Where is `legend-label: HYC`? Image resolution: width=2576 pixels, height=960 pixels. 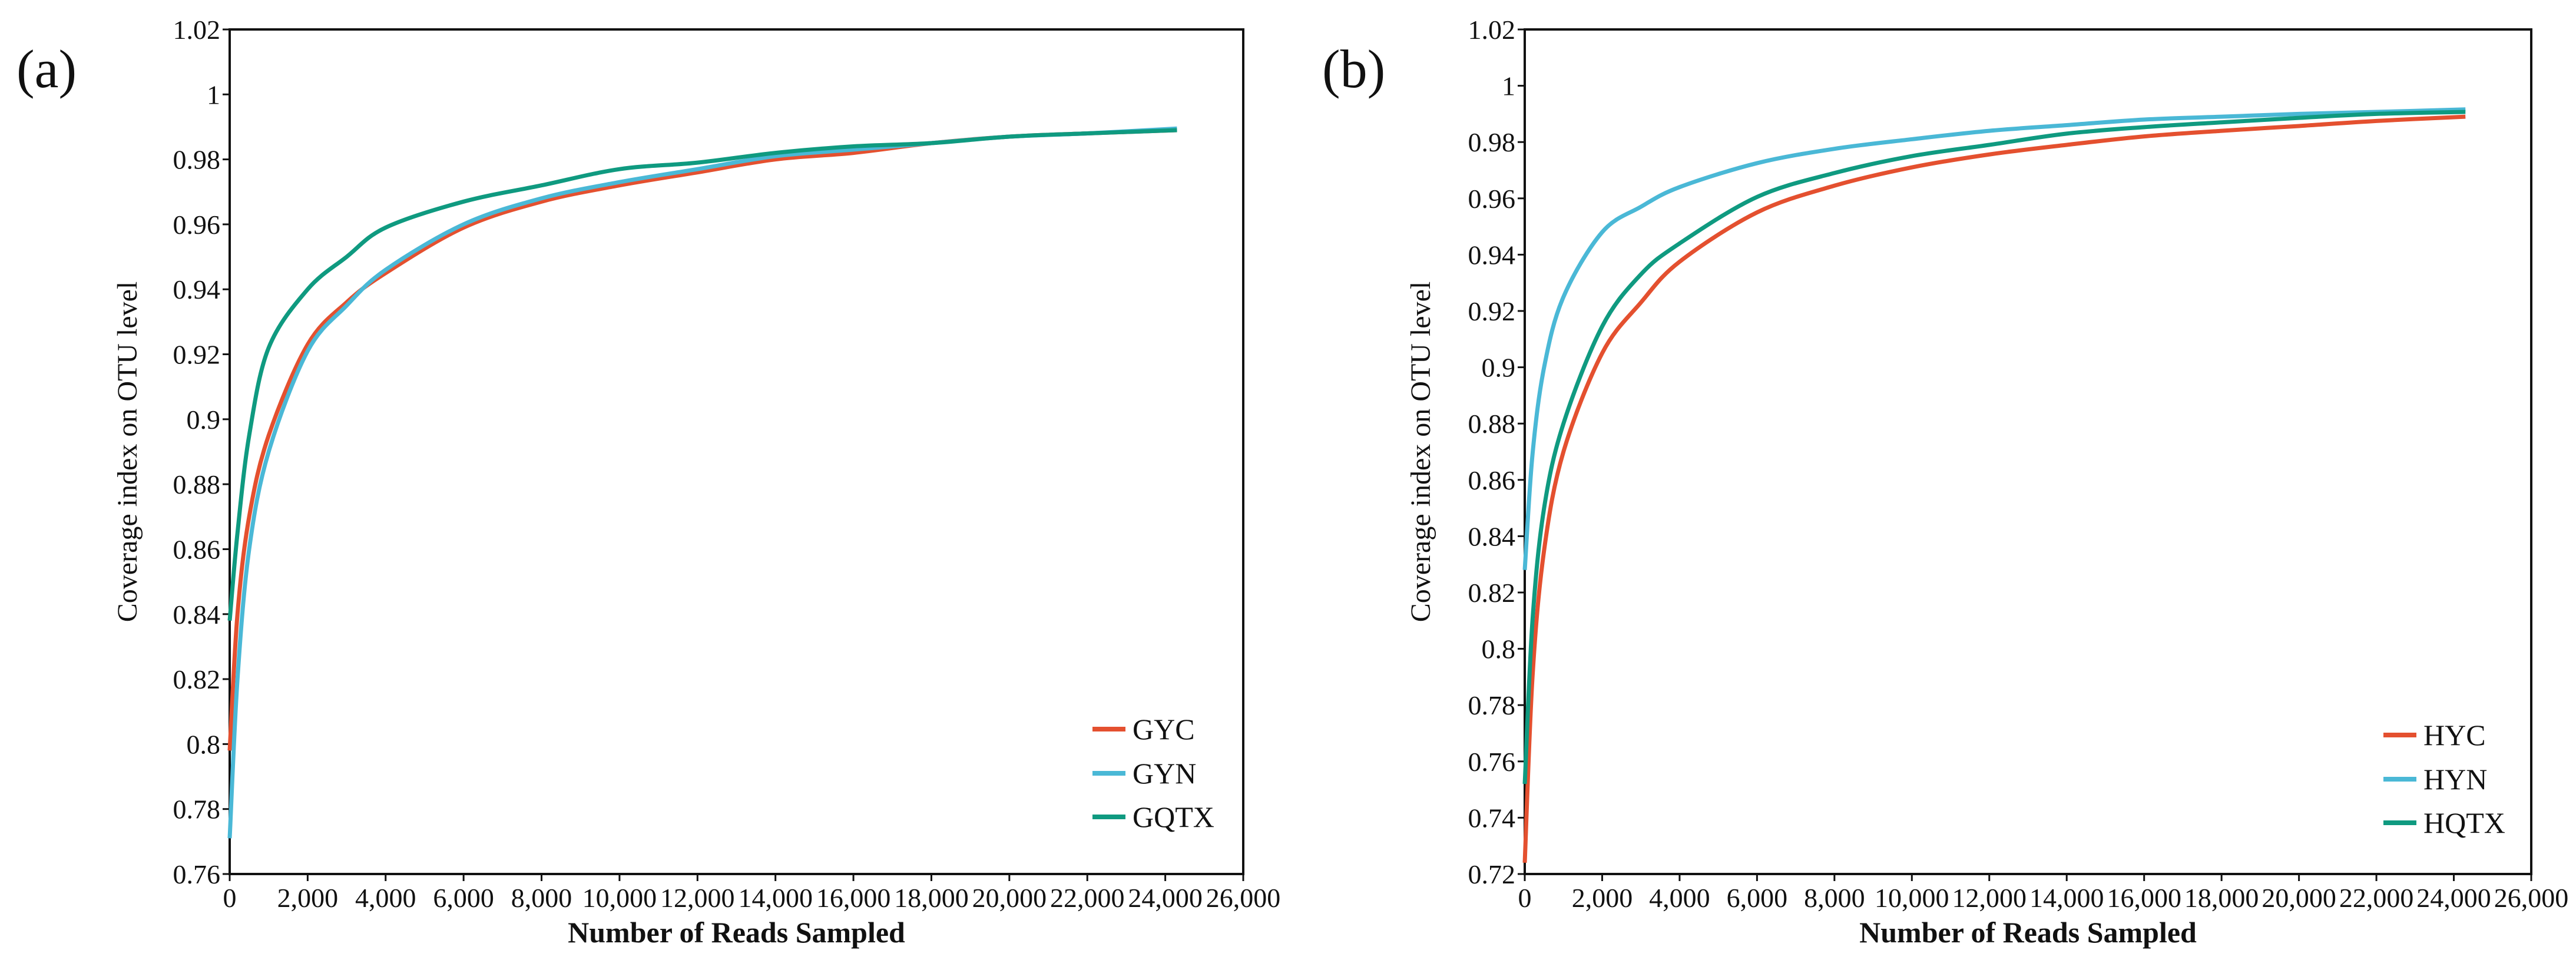
legend-label: HYC is located at coordinates (2454, 736).